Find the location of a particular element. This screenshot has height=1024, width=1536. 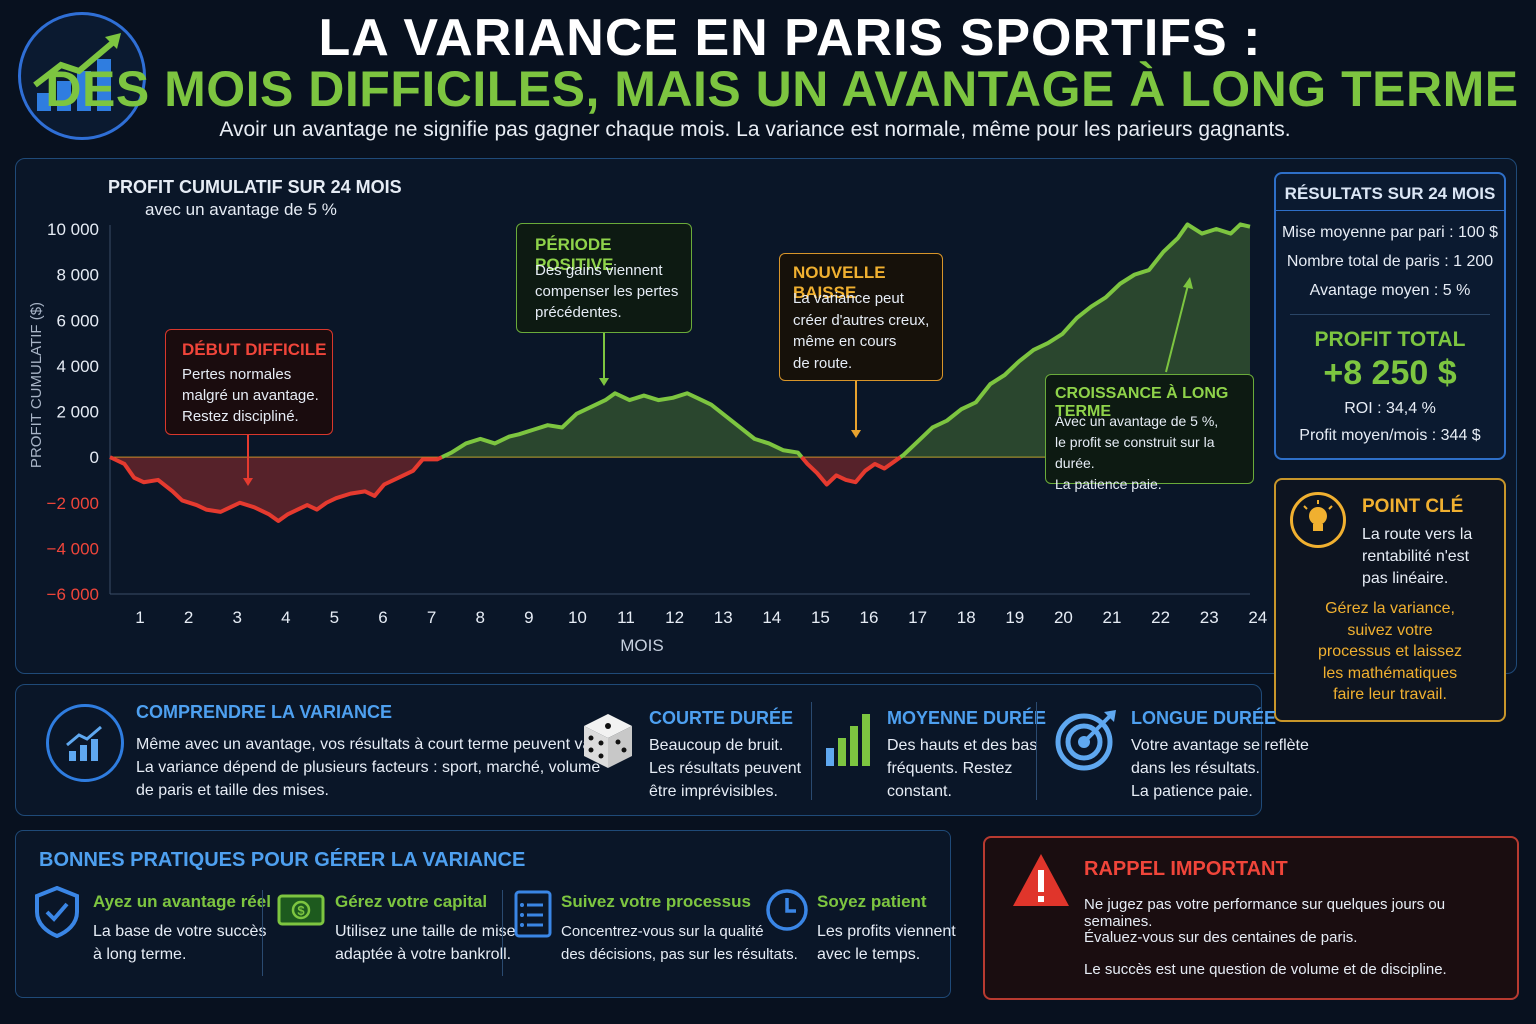

x-tick-label: 20 is located at coordinates (1063, 617).